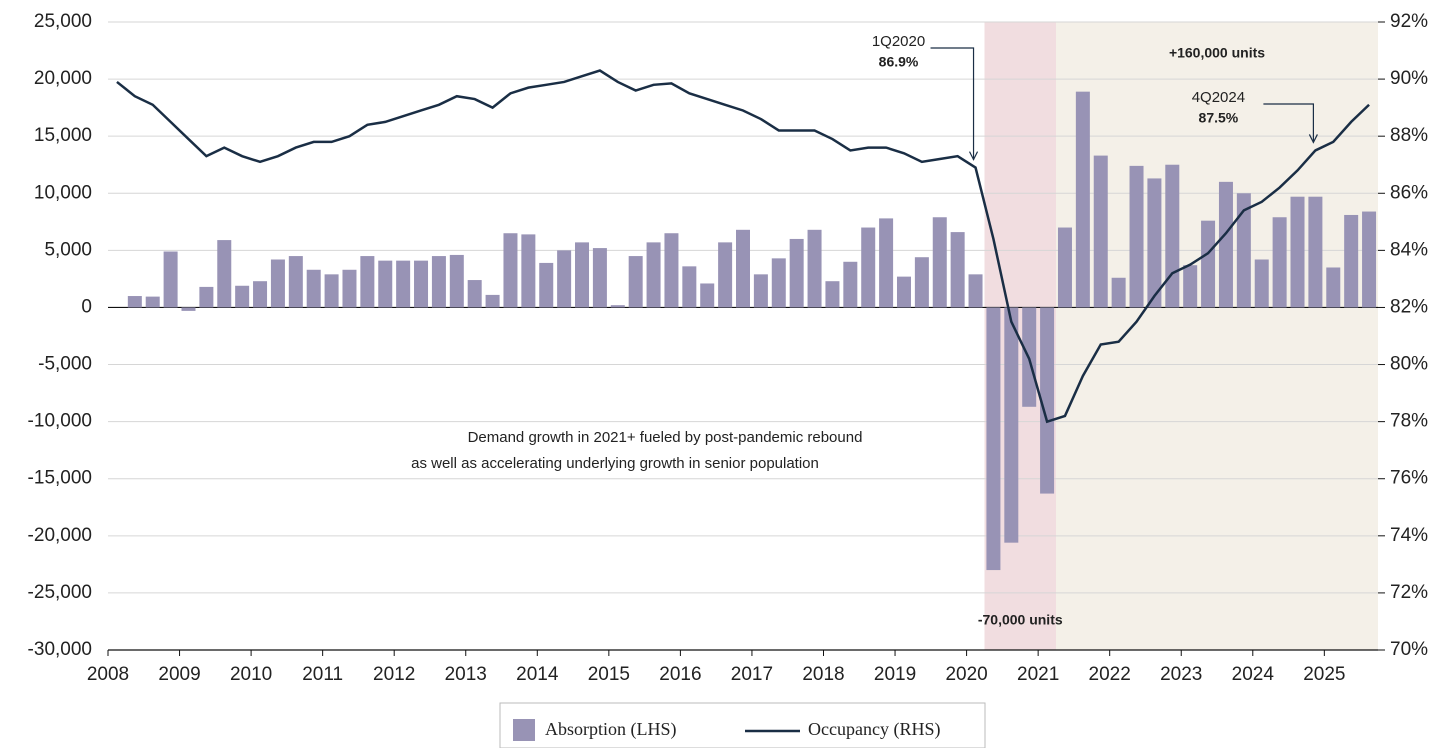 The image size is (1455, 753). I want to click on y-tick-label: 0, so click(86, 306).